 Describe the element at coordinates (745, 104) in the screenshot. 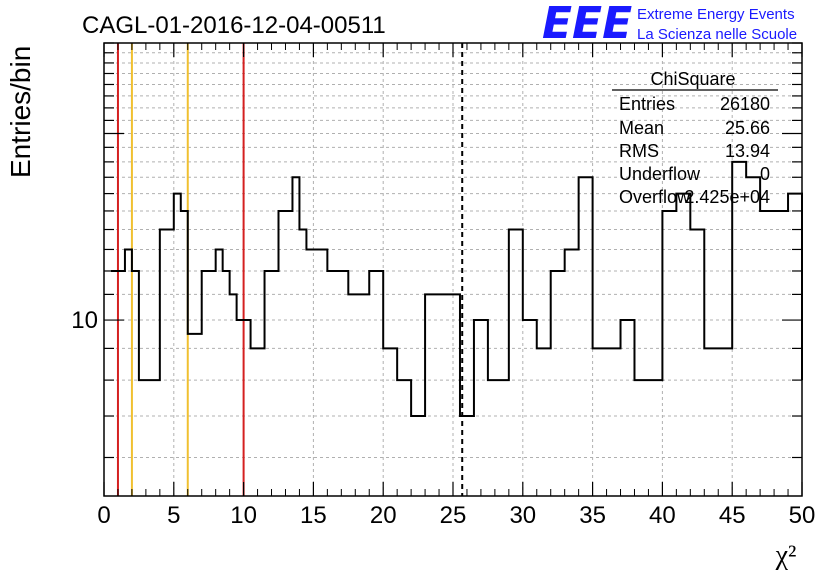

I see `stats-value-entries: 26180` at that location.